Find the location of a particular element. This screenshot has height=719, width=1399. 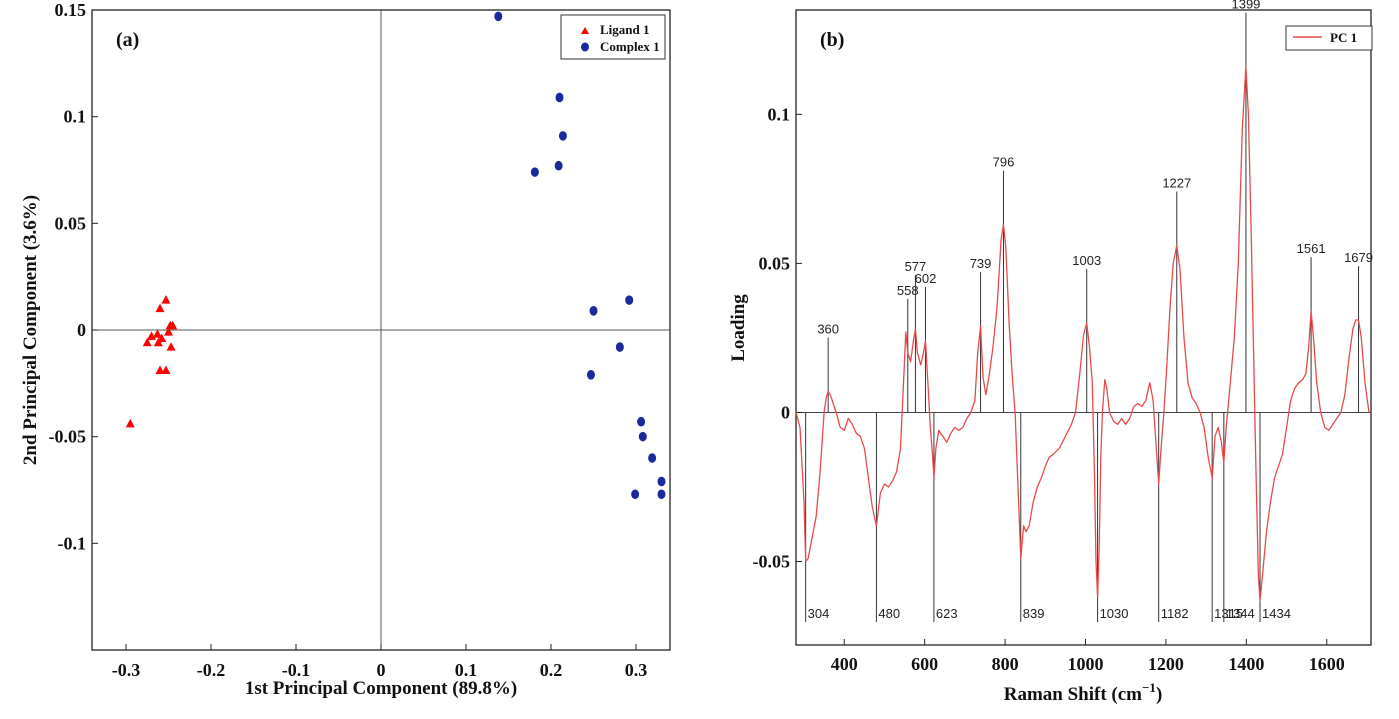

panel-b-y-axis-title: Loading is located at coordinates (738, 328).